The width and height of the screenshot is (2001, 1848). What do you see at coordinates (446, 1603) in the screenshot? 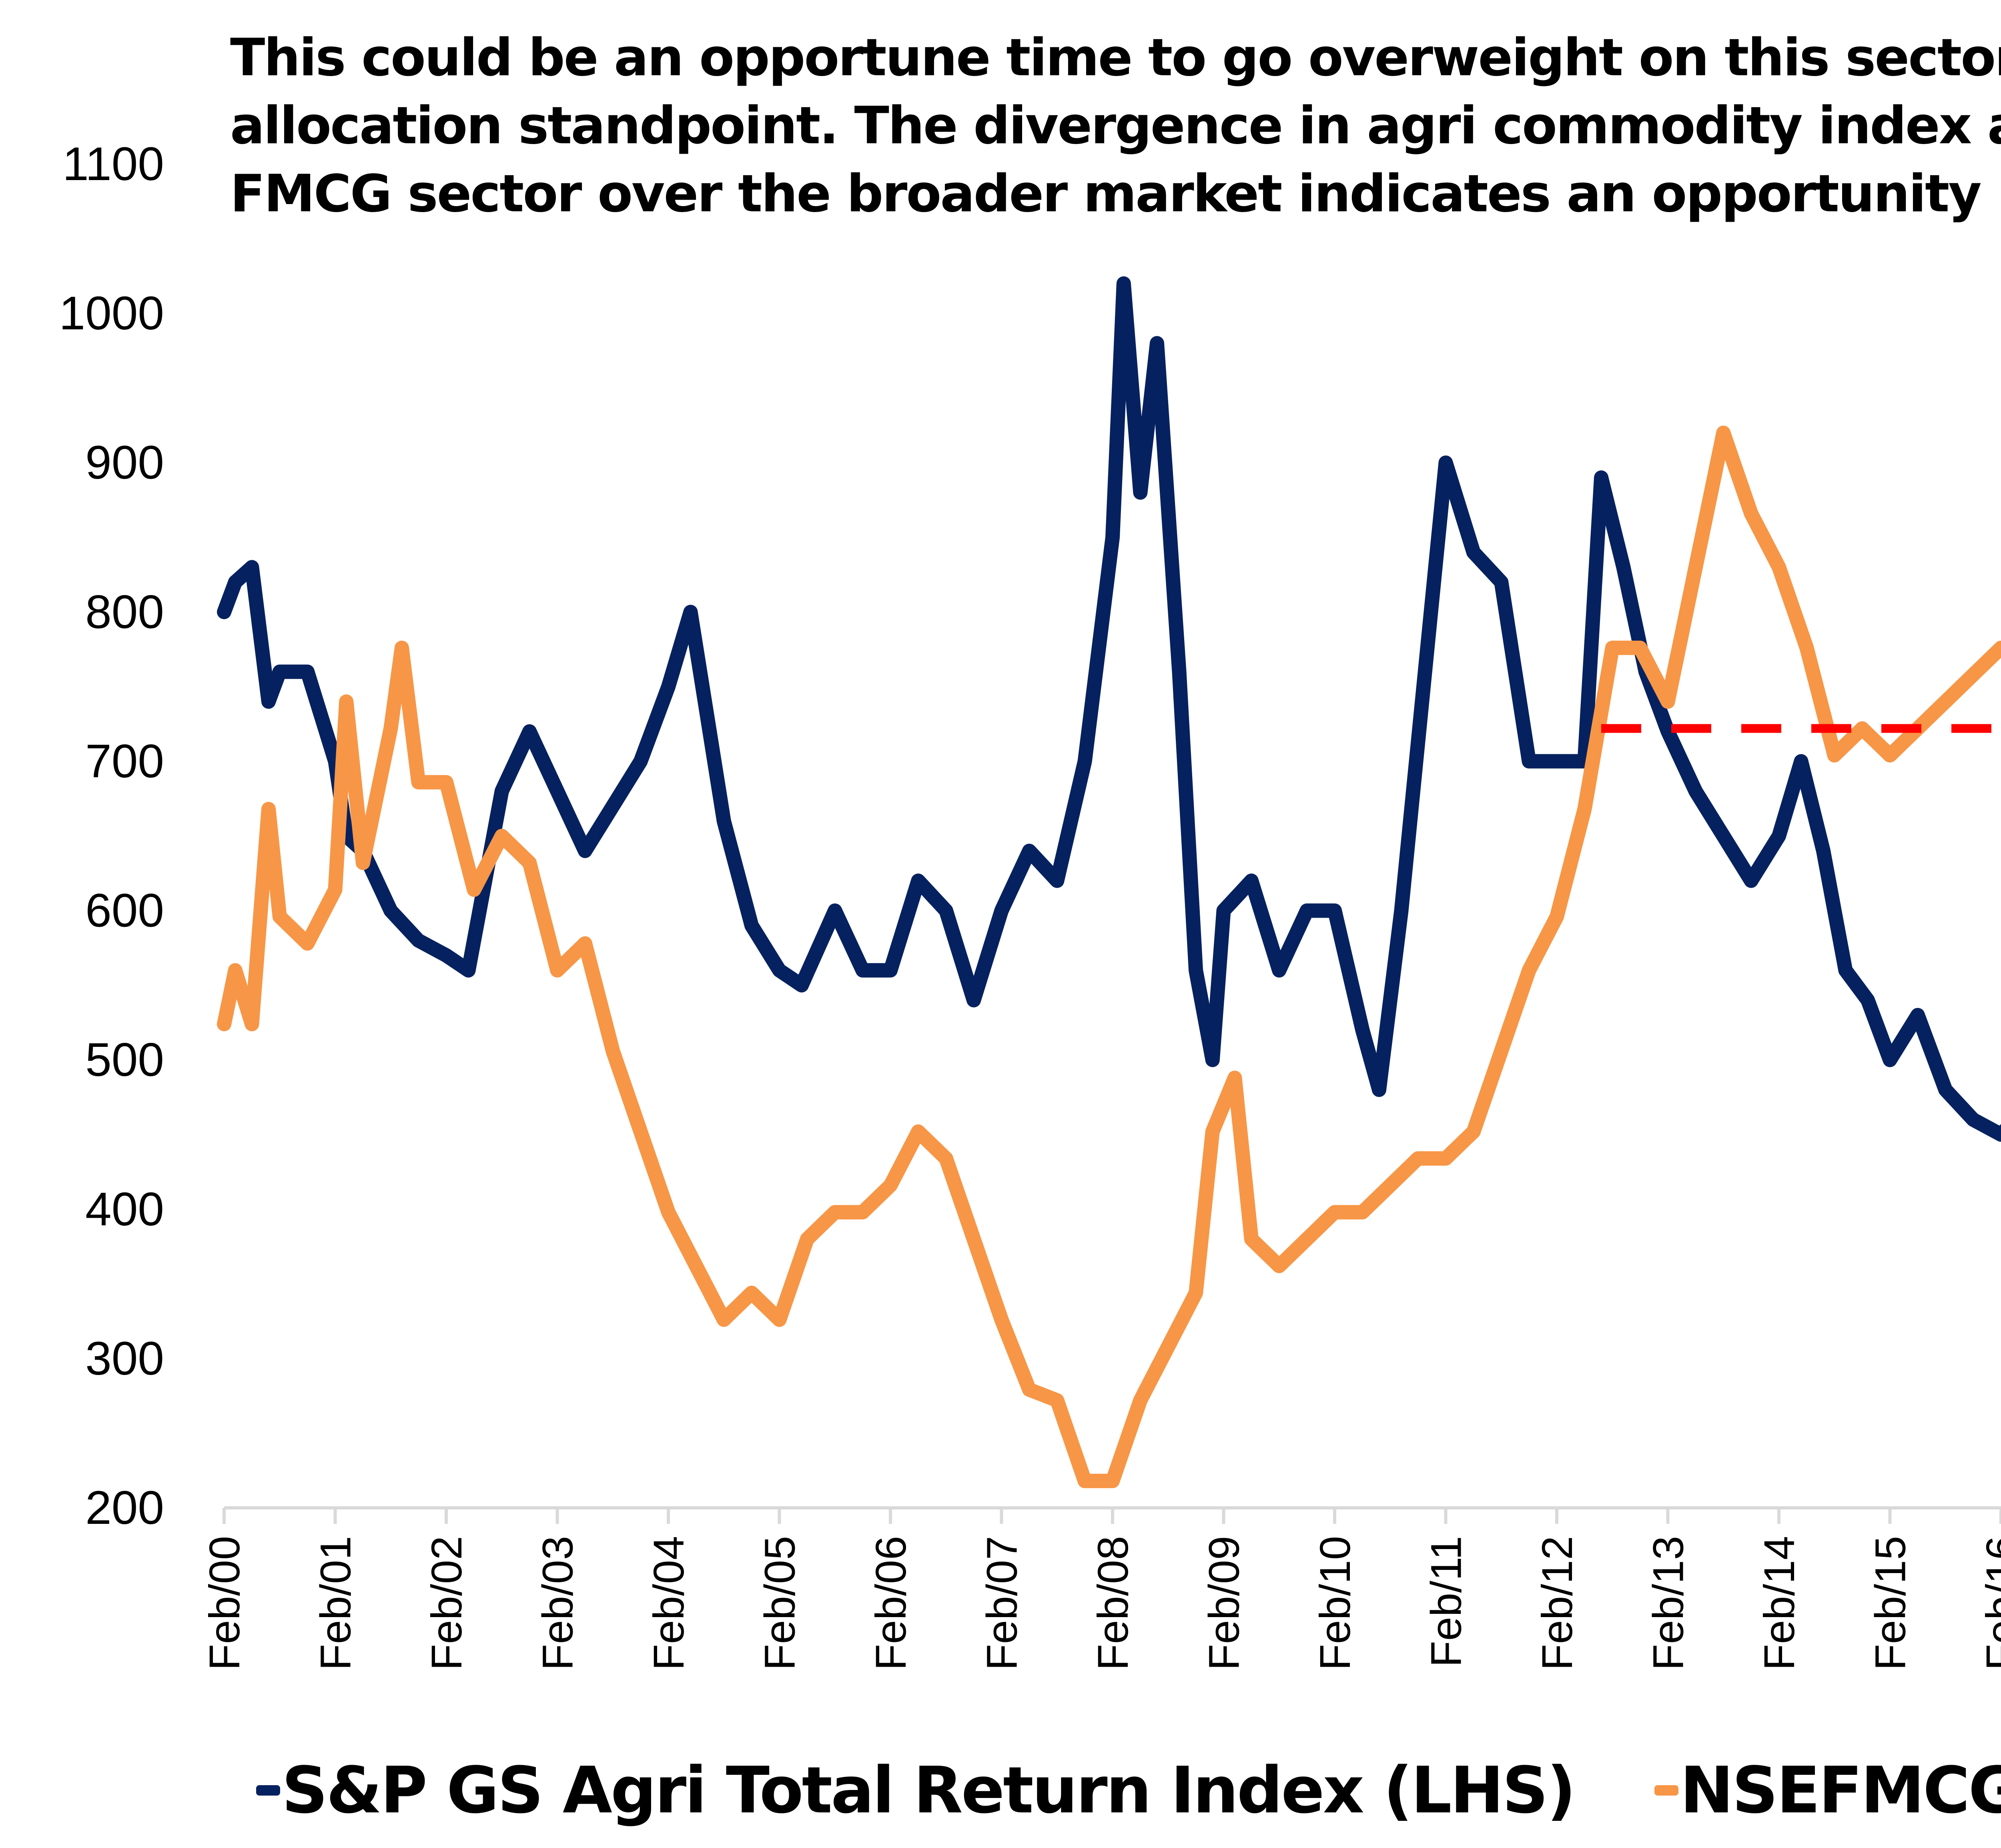
I see `x-tick-label: Feb/02` at bounding box center [446, 1603].